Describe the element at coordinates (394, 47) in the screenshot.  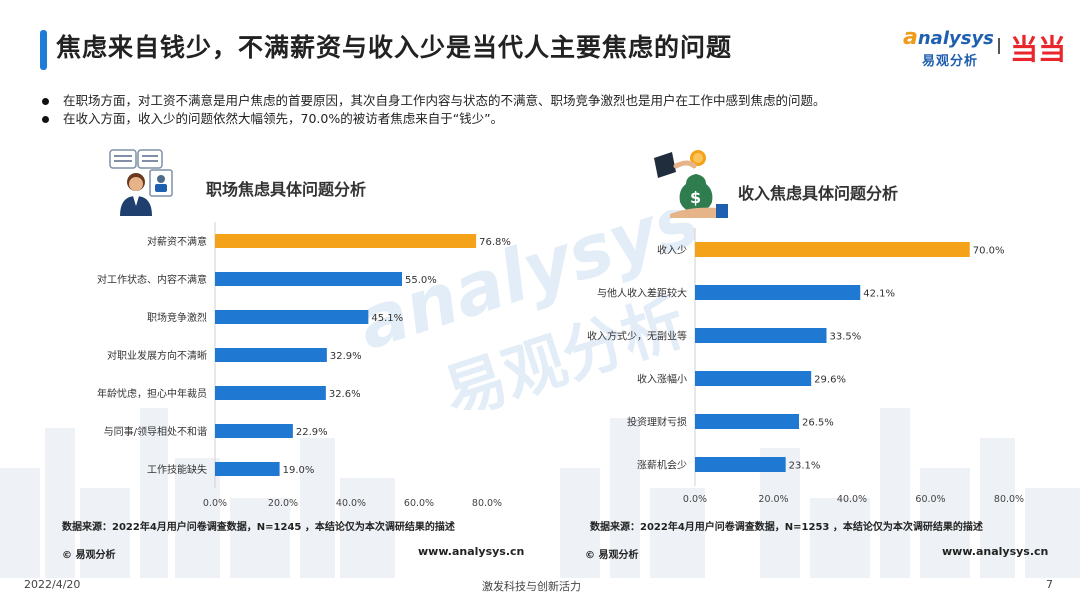
I see `page-title: 焦虑来自钱少，不满薪资与收入少是当代人主要焦虑的问题` at that location.